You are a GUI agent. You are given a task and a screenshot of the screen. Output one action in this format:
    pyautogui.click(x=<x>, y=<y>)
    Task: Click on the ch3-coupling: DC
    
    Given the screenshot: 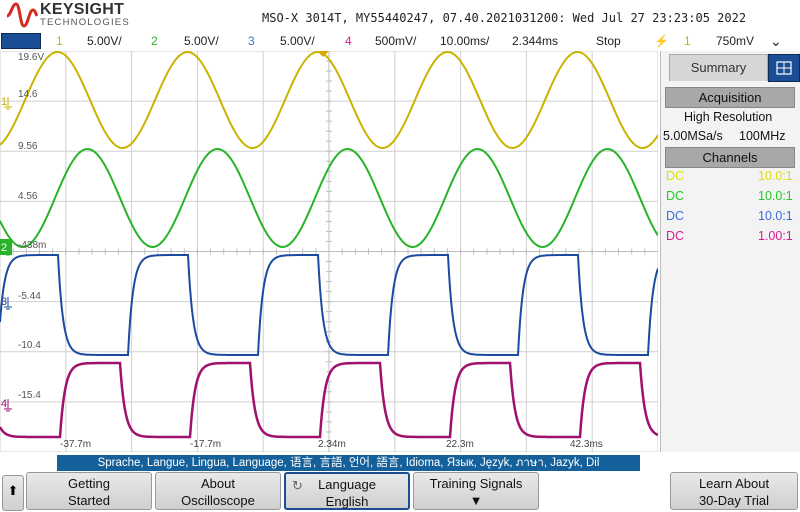 What is the action you would take?
    pyautogui.click(x=675, y=216)
    